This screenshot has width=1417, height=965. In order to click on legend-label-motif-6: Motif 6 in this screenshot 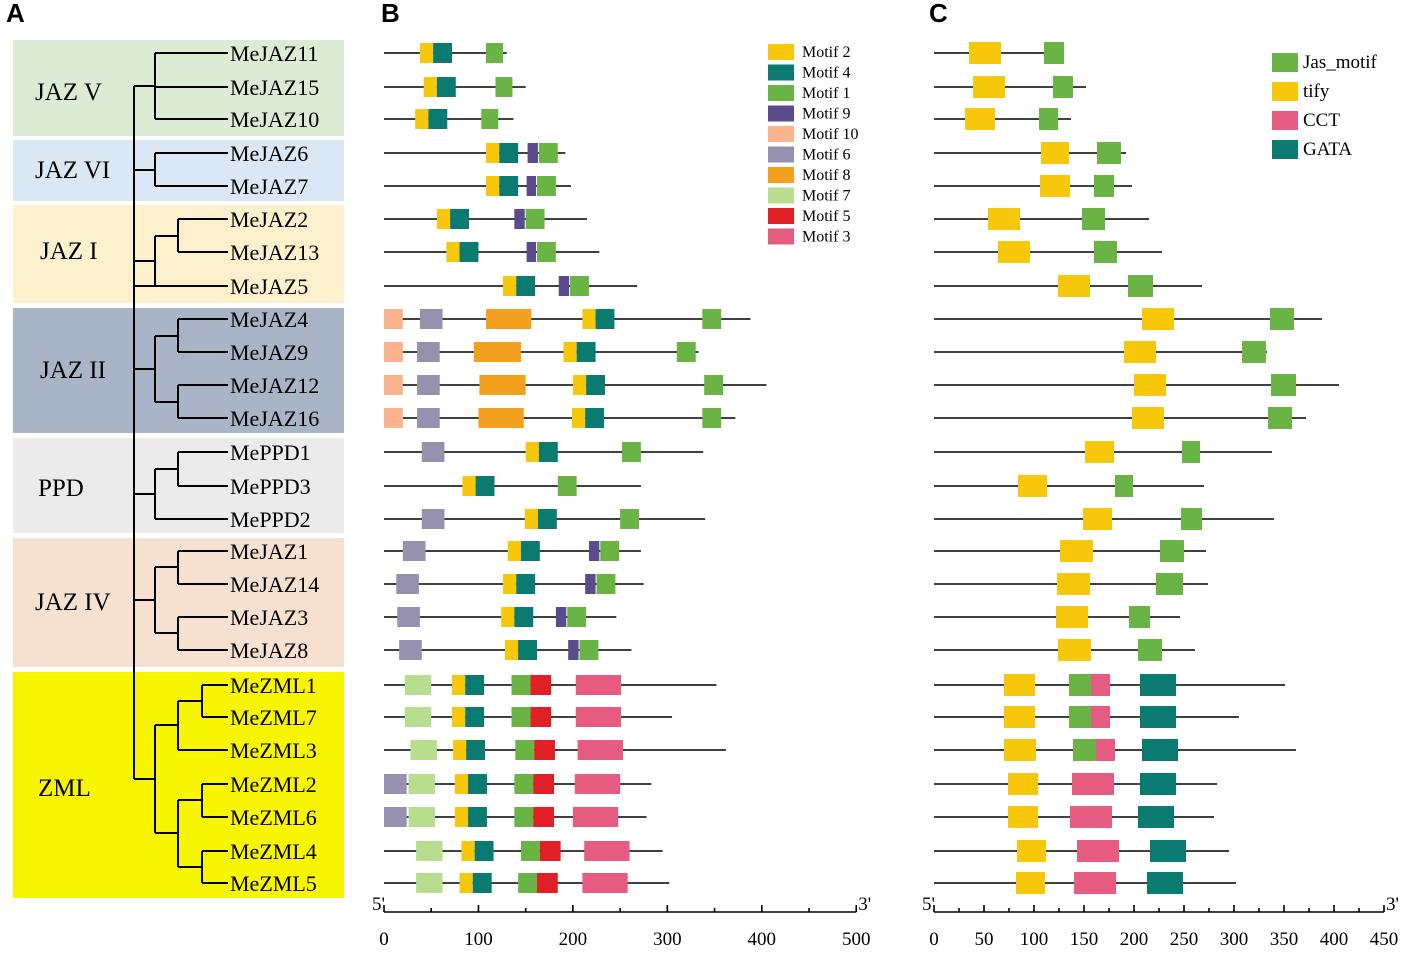, I will do `click(826, 155)`.